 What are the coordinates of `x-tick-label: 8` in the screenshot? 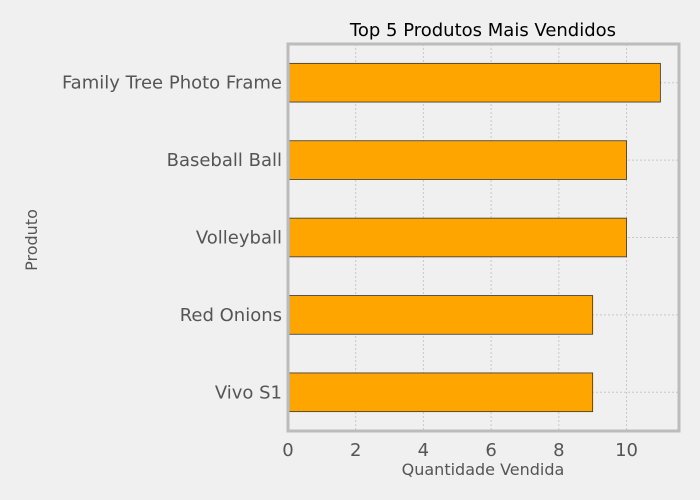 It's located at (558, 450).